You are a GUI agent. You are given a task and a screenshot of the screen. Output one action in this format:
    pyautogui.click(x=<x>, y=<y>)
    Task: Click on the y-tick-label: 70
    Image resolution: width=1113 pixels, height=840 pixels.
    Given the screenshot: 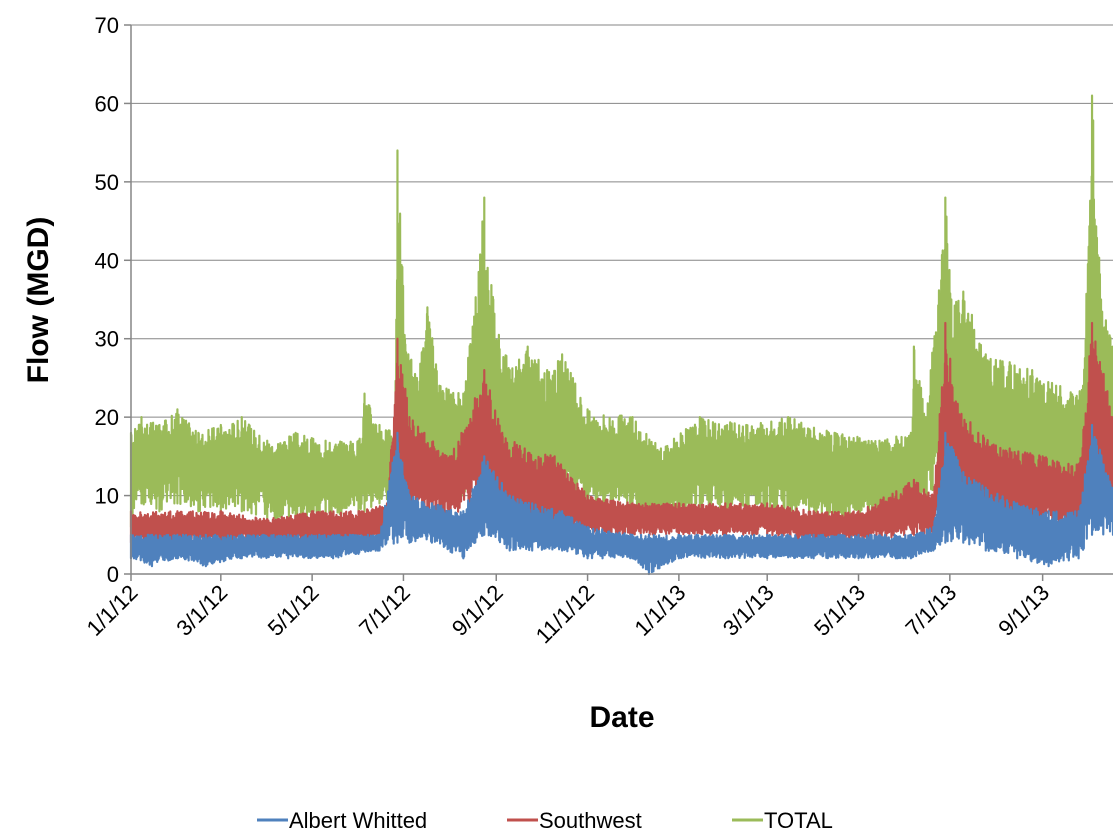 What is the action you would take?
    pyautogui.click(x=107, y=25)
    